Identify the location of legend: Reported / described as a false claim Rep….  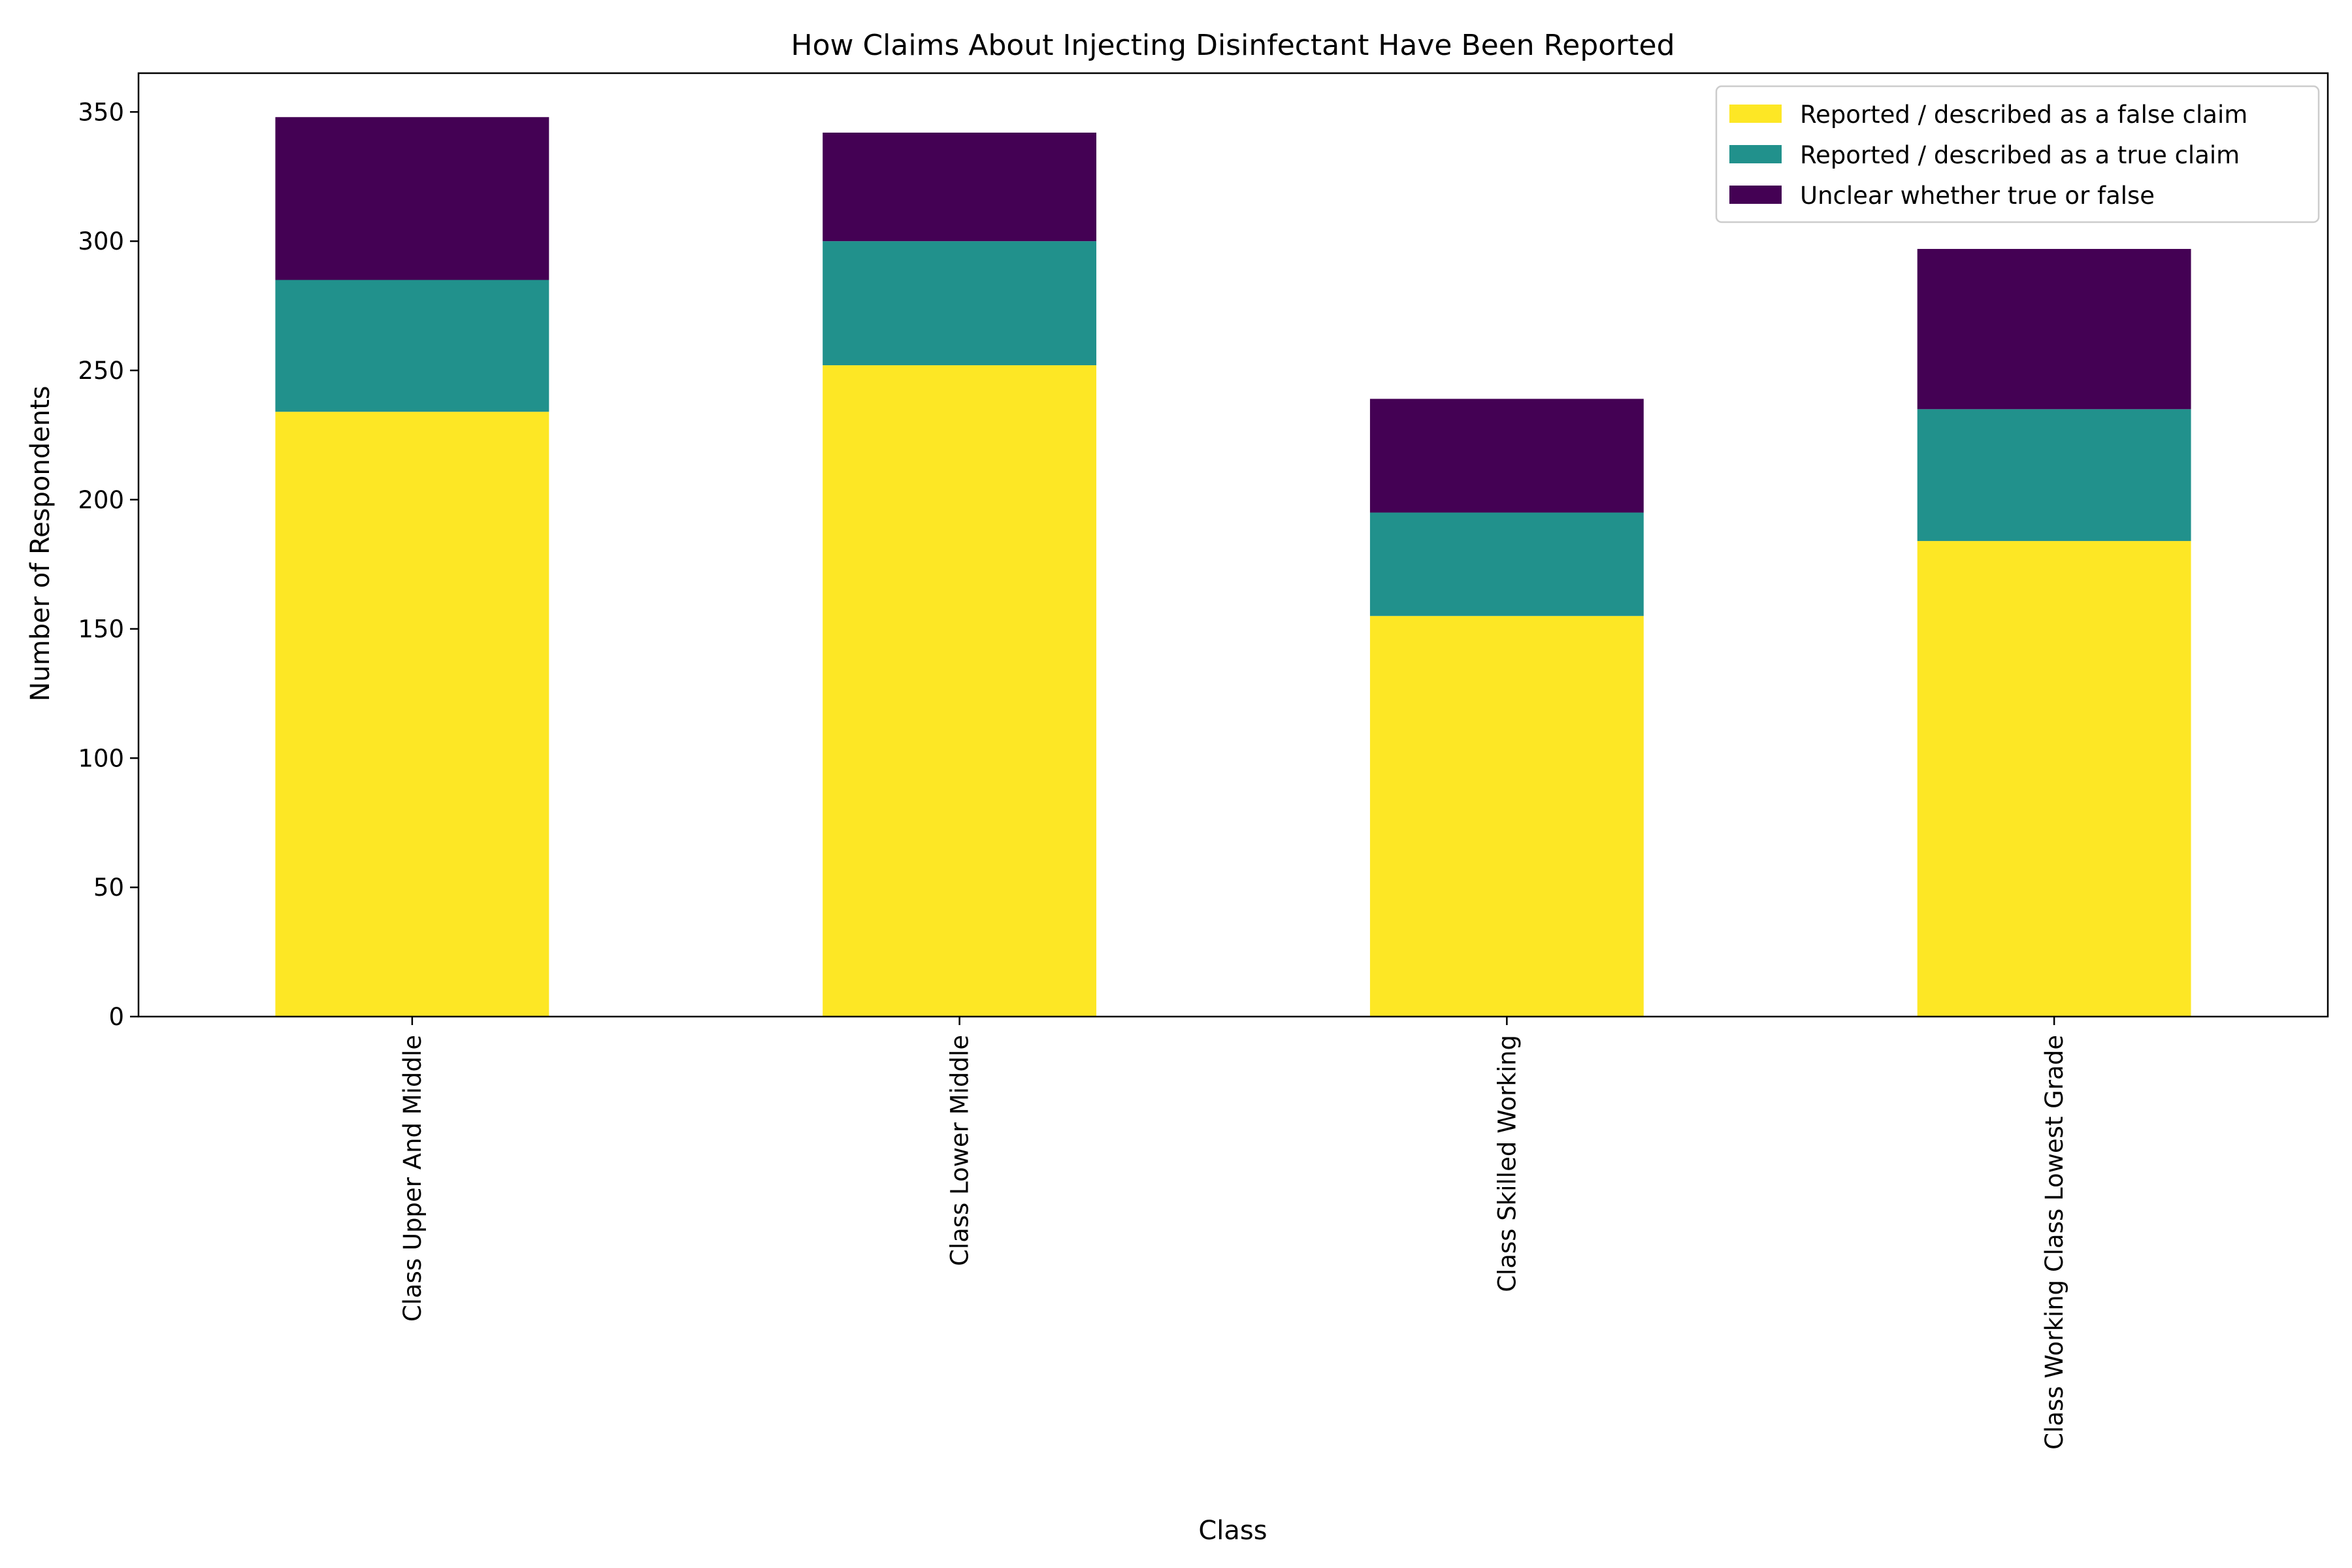
(2017, 154).